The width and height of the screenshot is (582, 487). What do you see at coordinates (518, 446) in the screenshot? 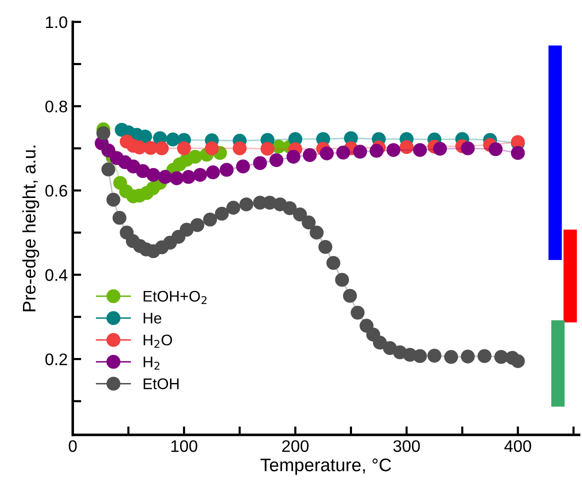
I see `x-tick-label: 400` at bounding box center [518, 446].